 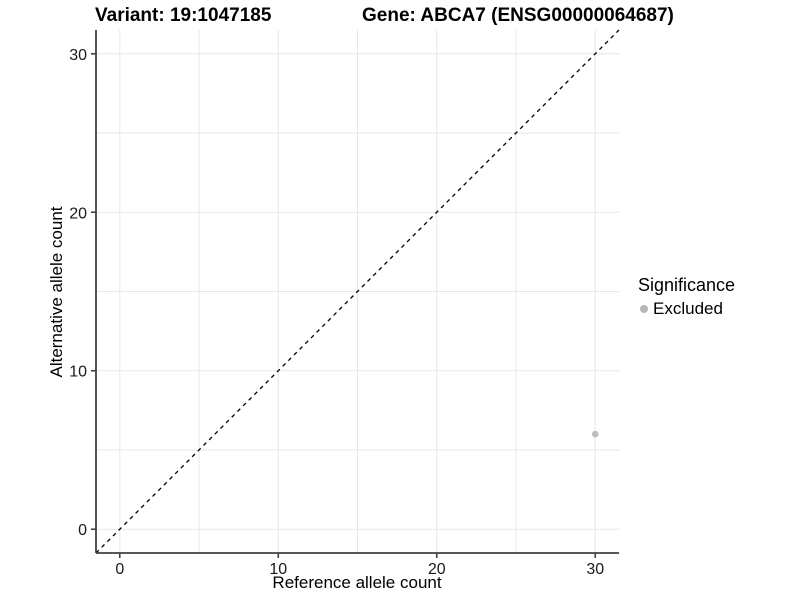 I want to click on plot-title-variant: Variant: 19:1047185, so click(x=183, y=15).